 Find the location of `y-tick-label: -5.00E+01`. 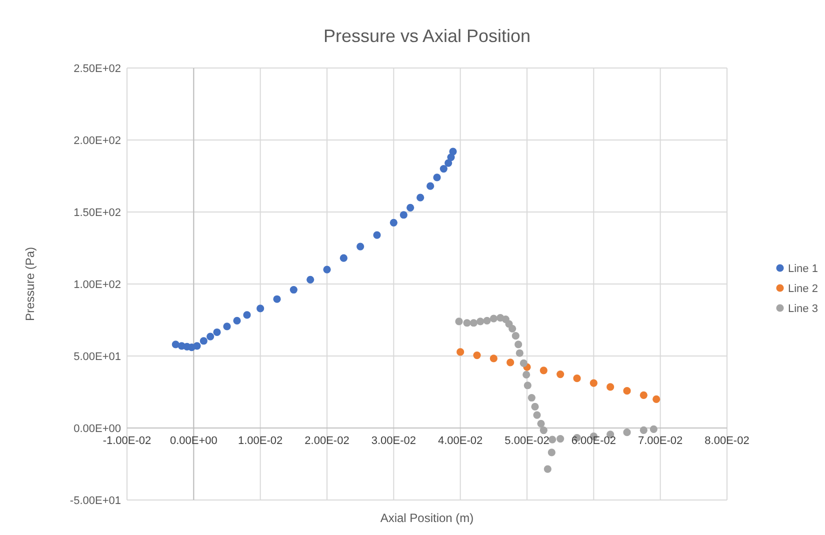

y-tick-label: -5.00E+01 is located at coordinates (95, 501).